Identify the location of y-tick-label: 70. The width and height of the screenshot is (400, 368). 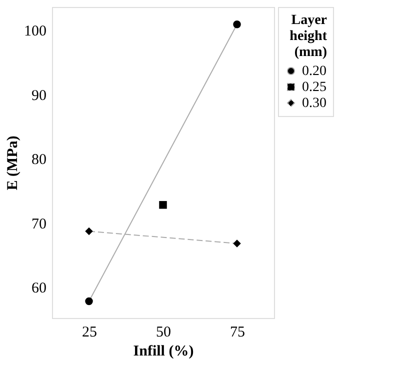
(39, 224).